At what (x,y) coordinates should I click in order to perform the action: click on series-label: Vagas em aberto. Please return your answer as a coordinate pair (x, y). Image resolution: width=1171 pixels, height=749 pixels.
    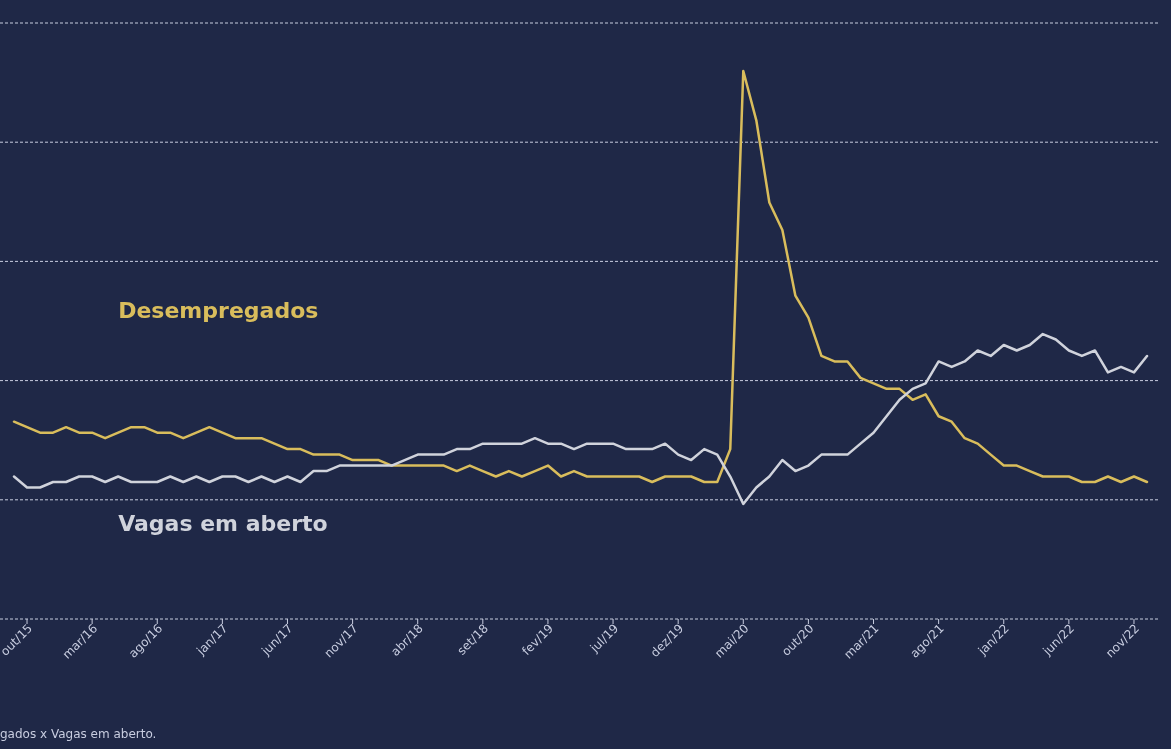
    Looking at the image, I should click on (223, 524).